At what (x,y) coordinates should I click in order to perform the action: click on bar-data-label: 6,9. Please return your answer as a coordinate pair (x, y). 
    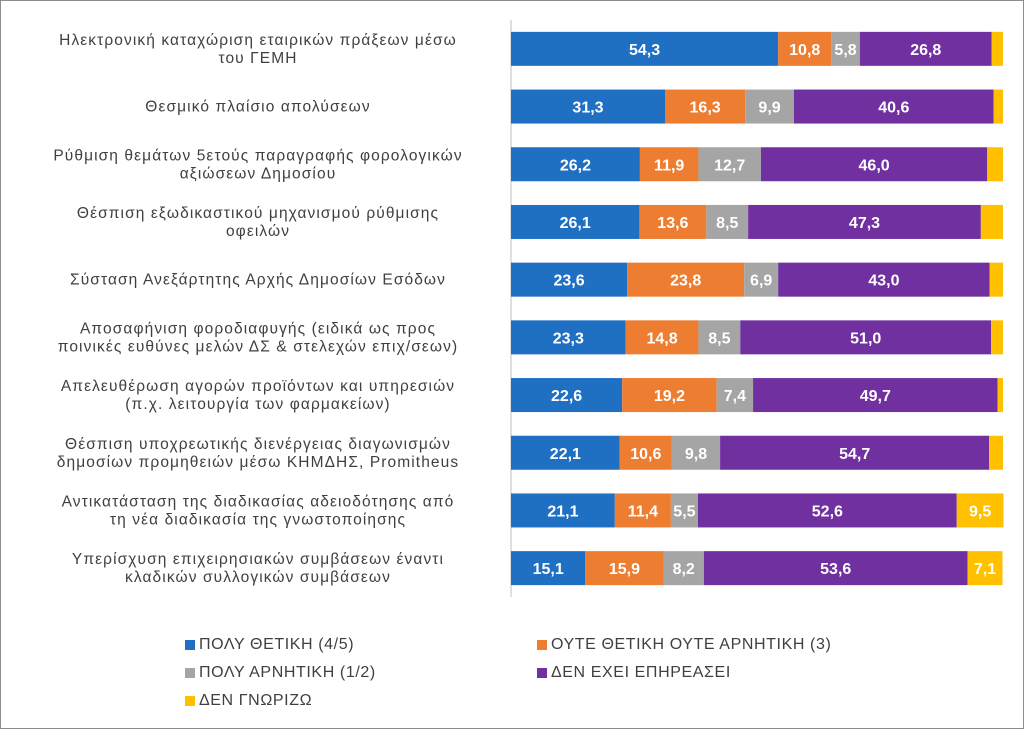
    Looking at the image, I should click on (761, 281).